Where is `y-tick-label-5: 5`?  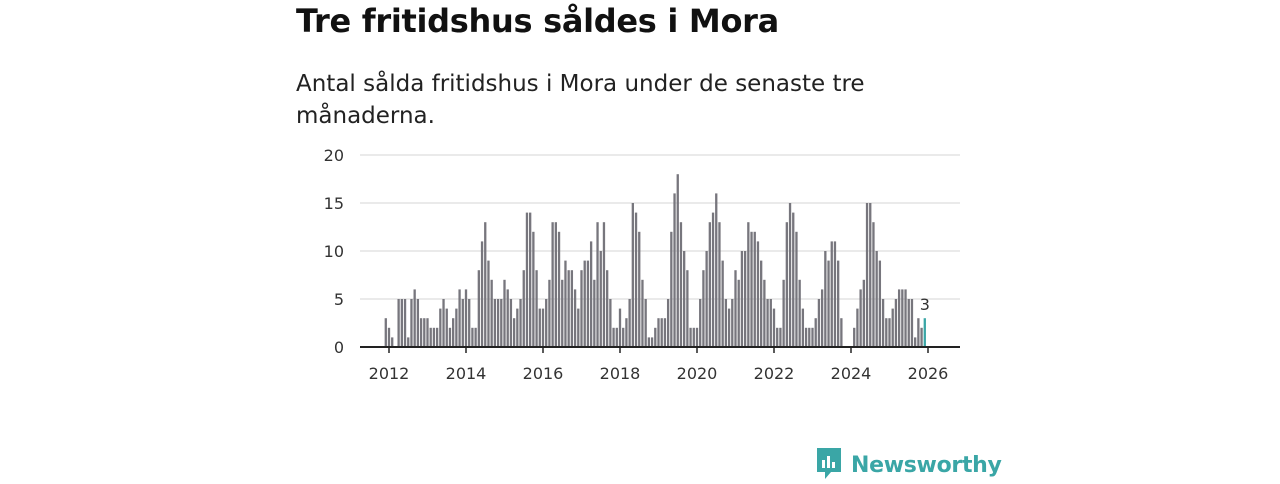
y-tick-label-5: 5 is located at coordinates (339, 299).